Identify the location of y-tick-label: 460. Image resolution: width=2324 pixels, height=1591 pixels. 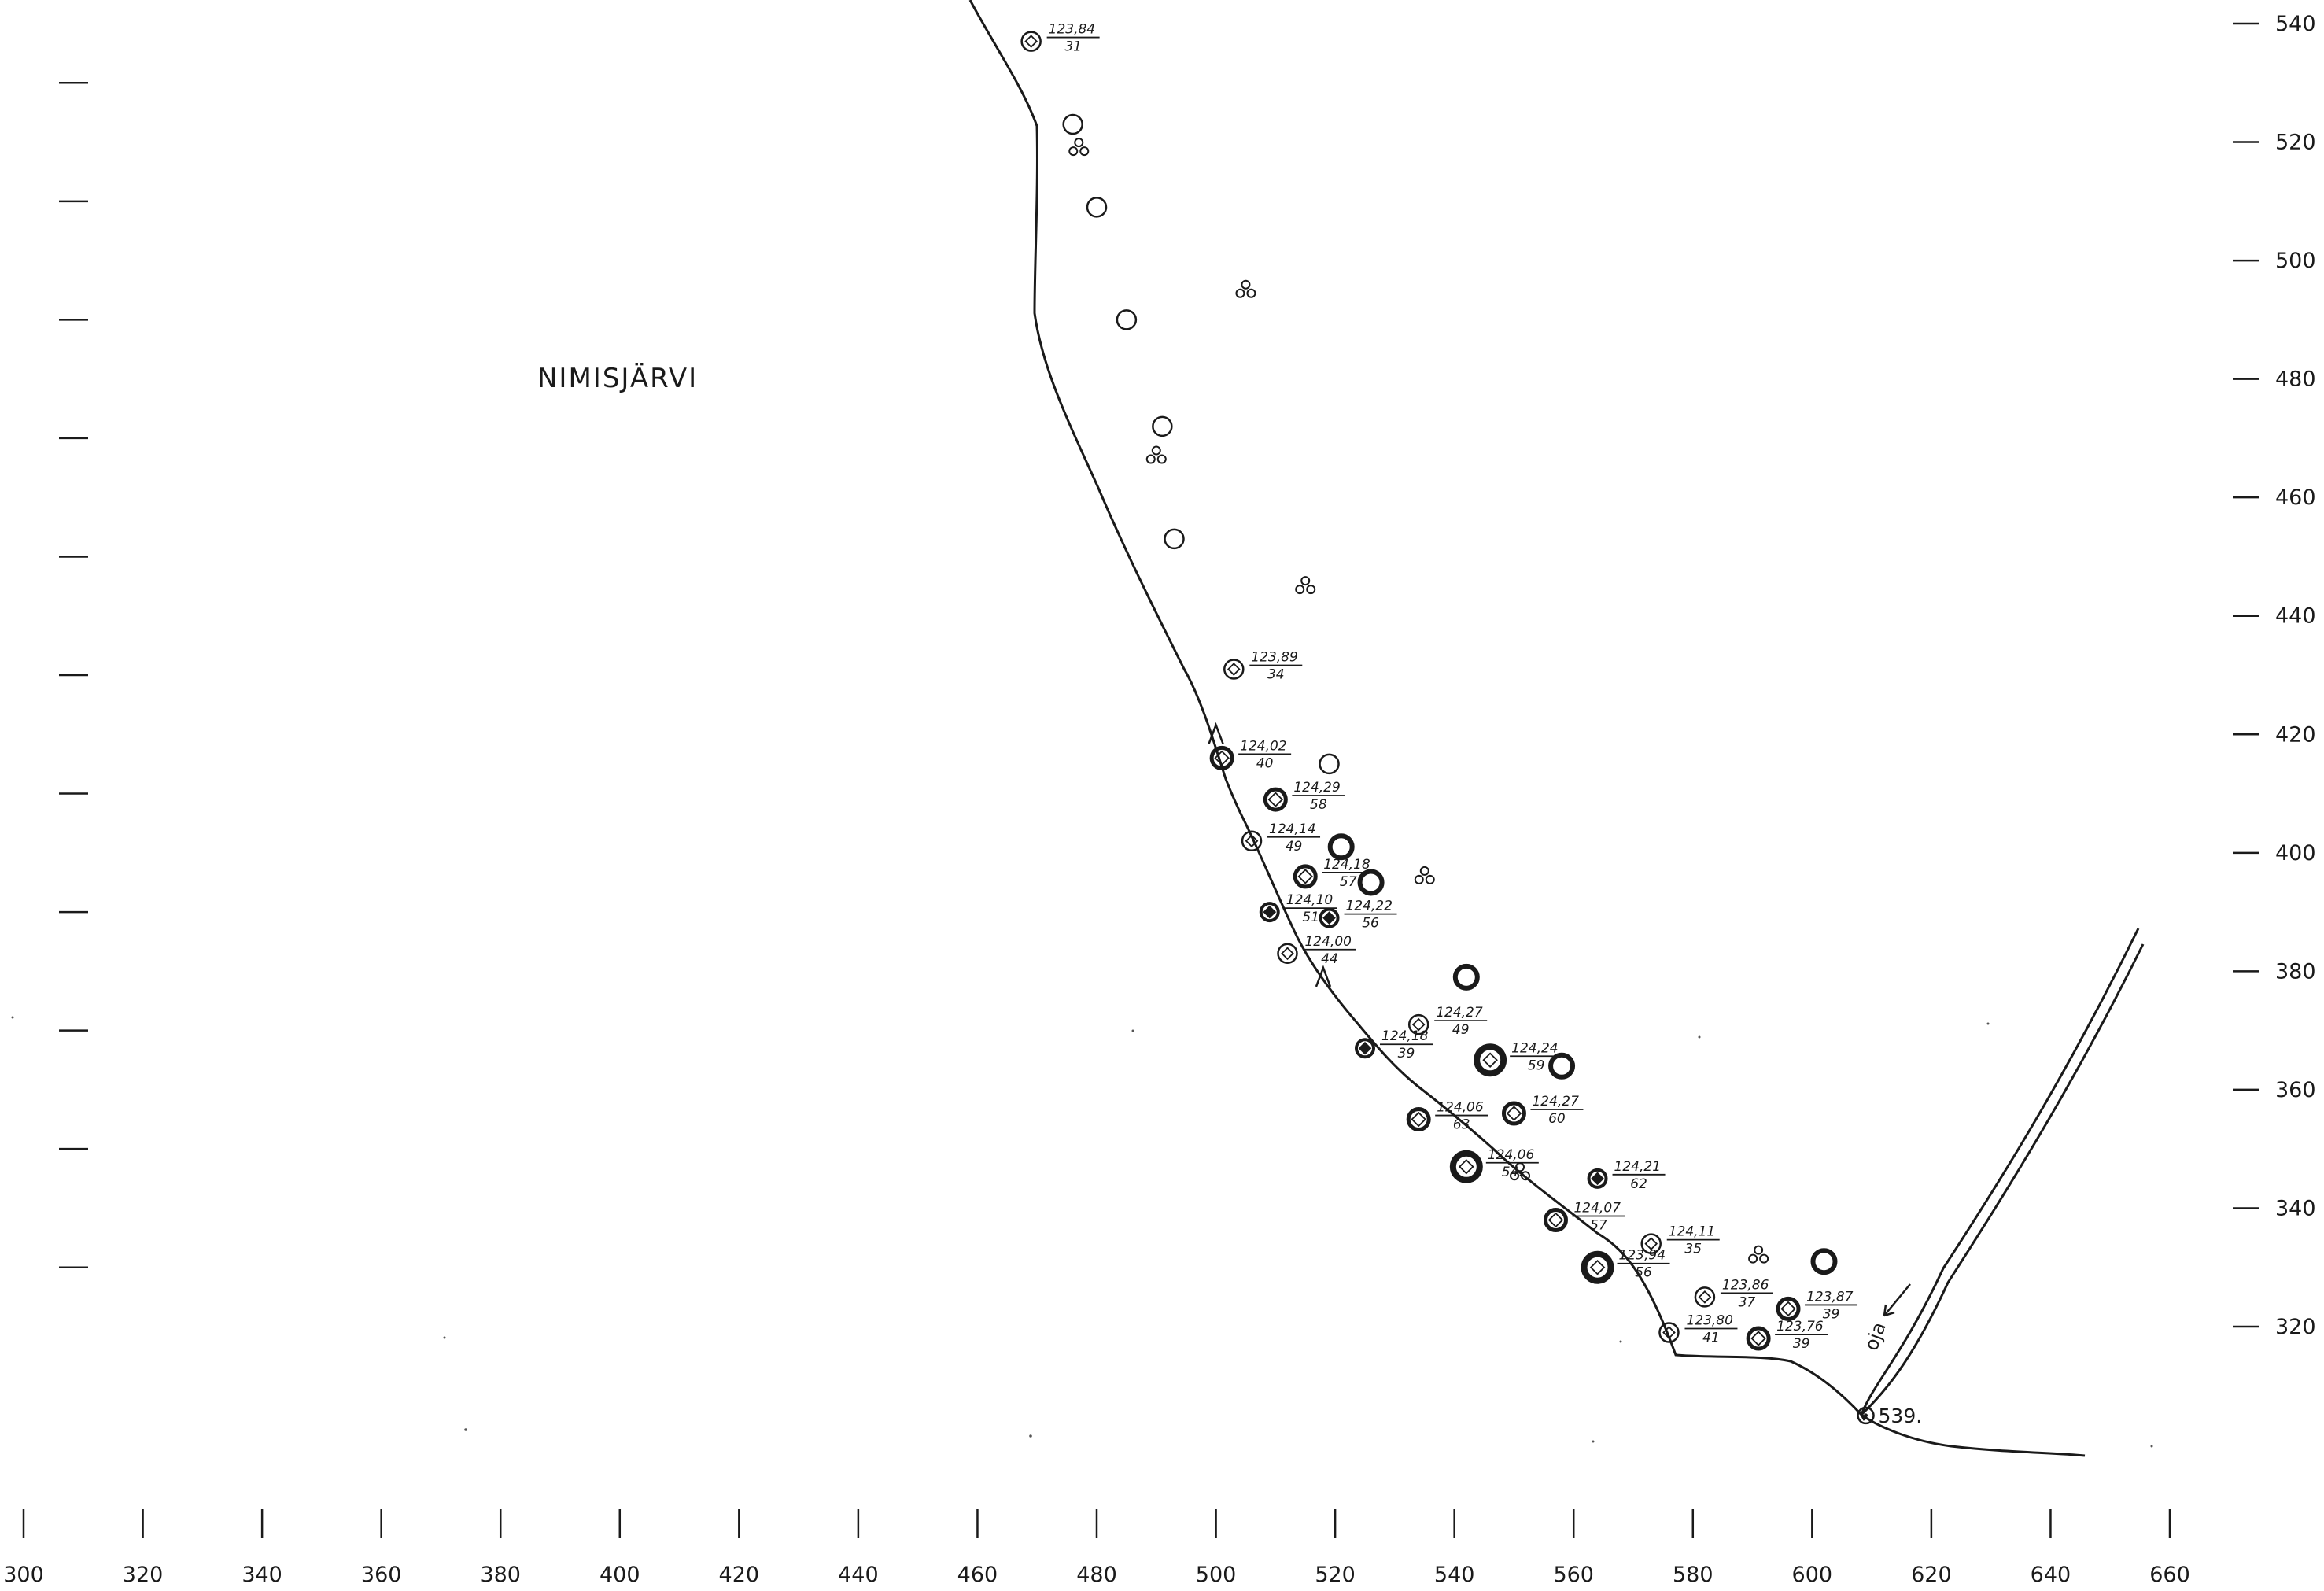
(2295, 498).